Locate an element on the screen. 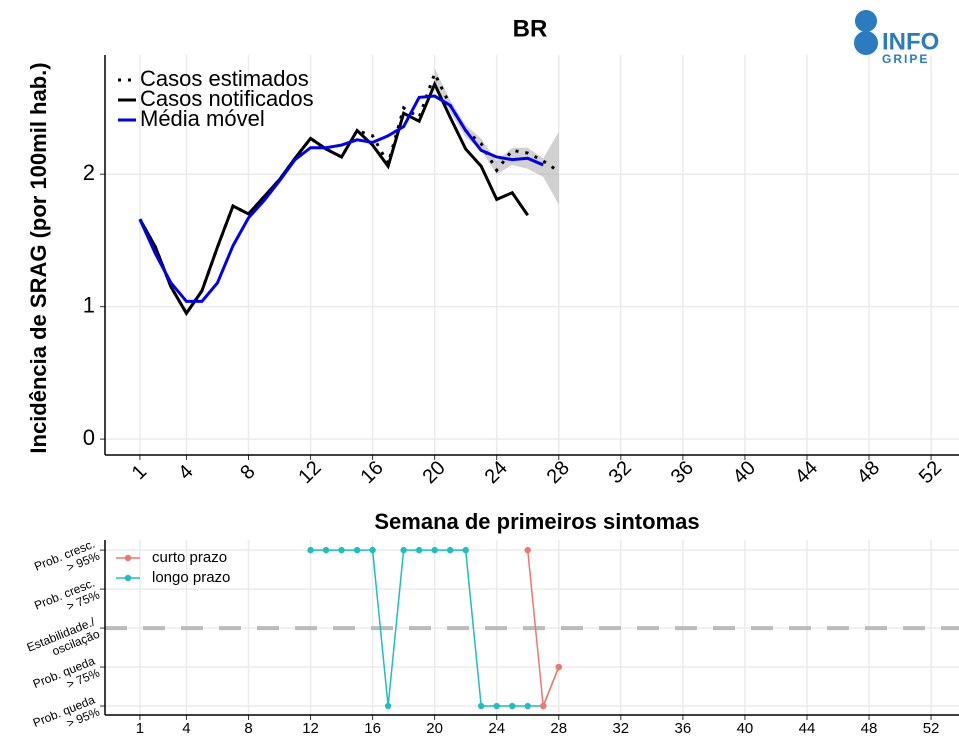 This screenshot has width=959, height=742. legend-label: Casos notificados is located at coordinates (227, 98).